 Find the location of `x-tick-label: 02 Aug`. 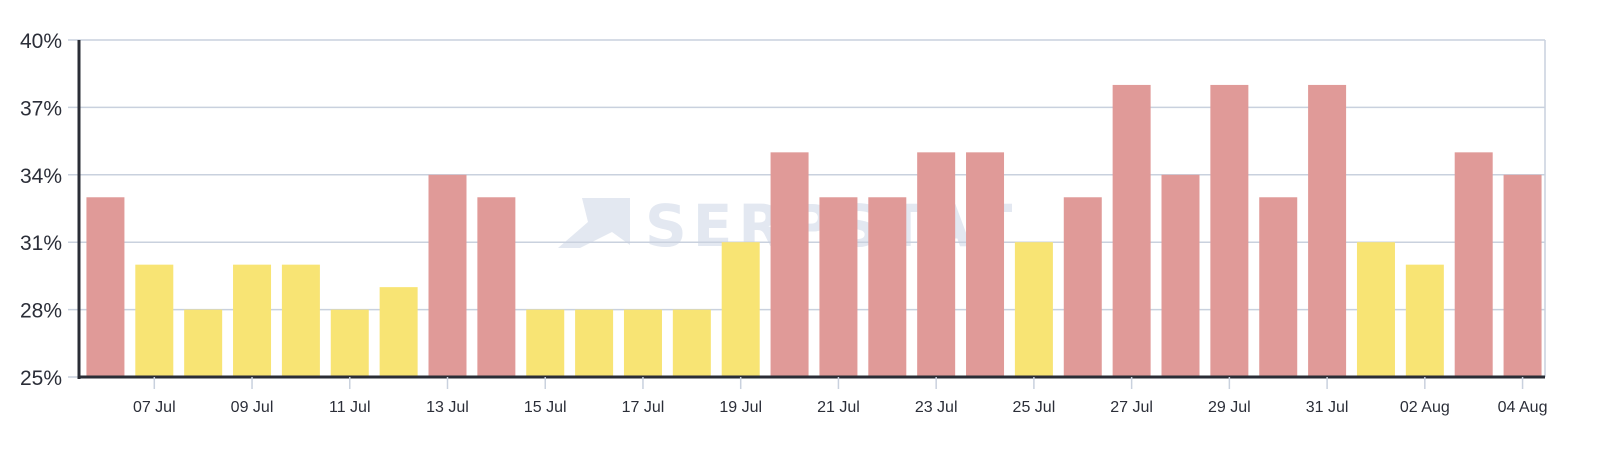

x-tick-label: 02 Aug is located at coordinates (1425, 407).